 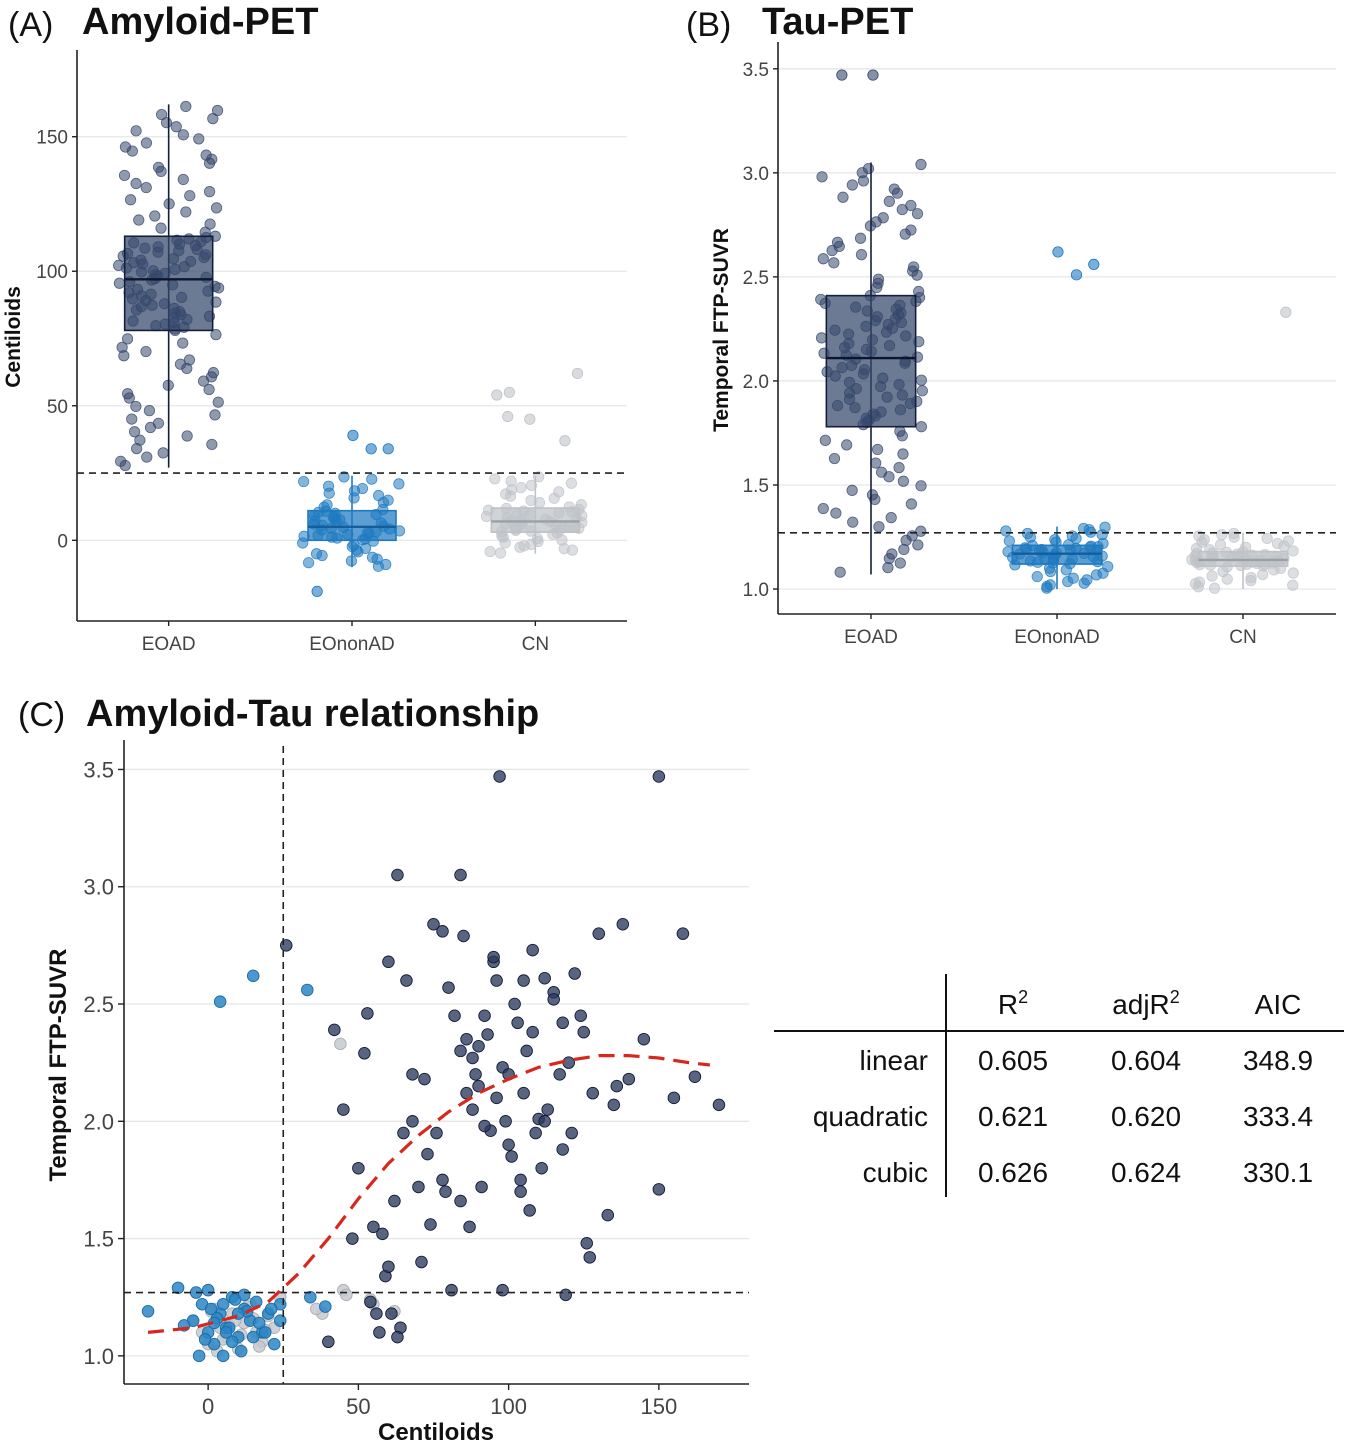 What do you see at coordinates (1057, 376) in the screenshot?
I see `panel-b-boxes` at bounding box center [1057, 376].